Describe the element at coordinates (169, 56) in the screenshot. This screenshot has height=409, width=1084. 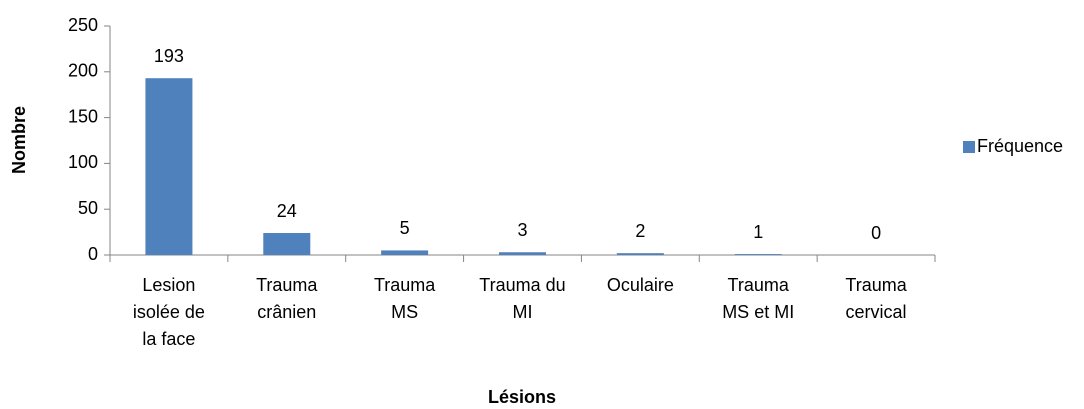
I see `data-label: 193` at that location.